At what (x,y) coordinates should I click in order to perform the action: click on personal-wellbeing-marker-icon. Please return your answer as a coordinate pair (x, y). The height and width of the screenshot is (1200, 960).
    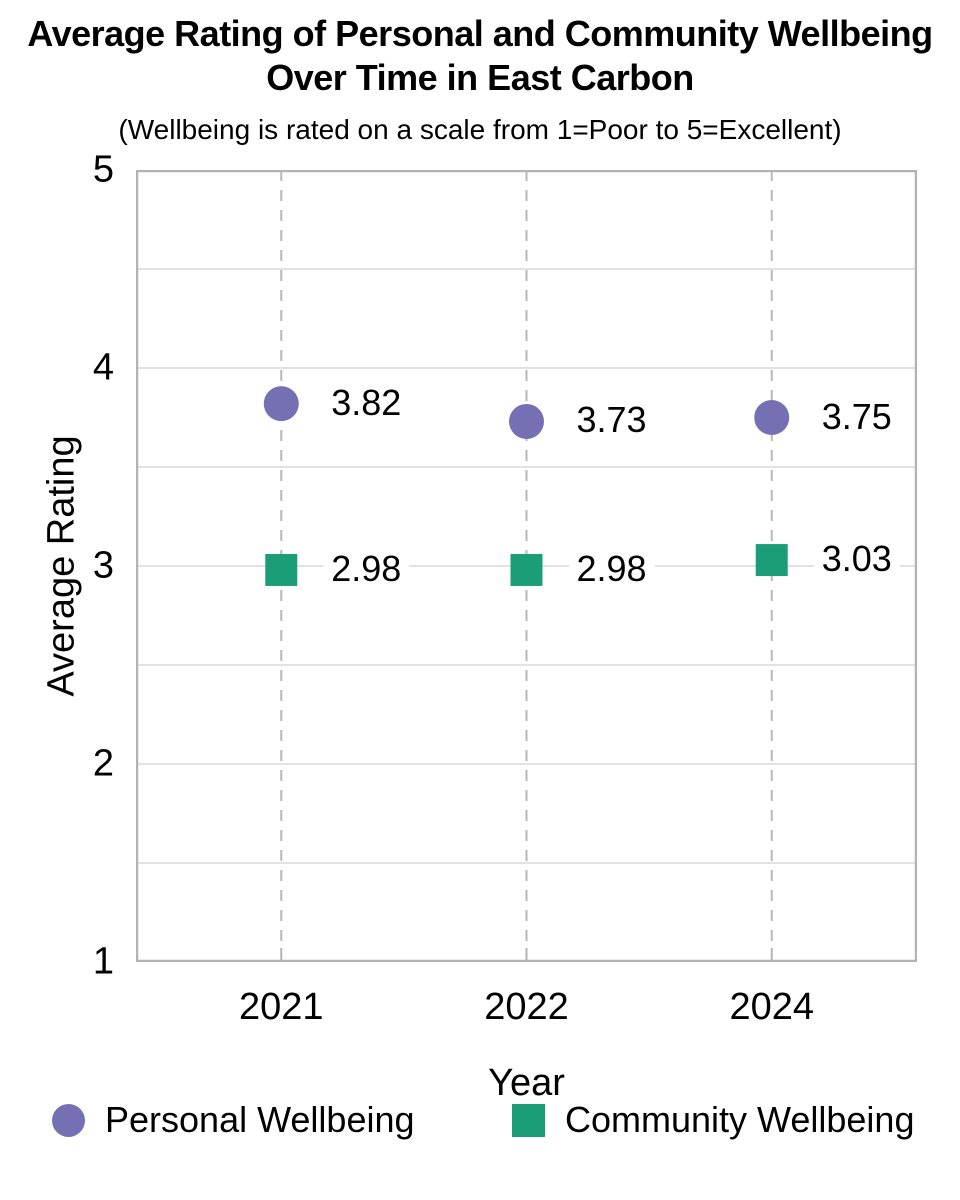
    Looking at the image, I should click on (68, 1120).